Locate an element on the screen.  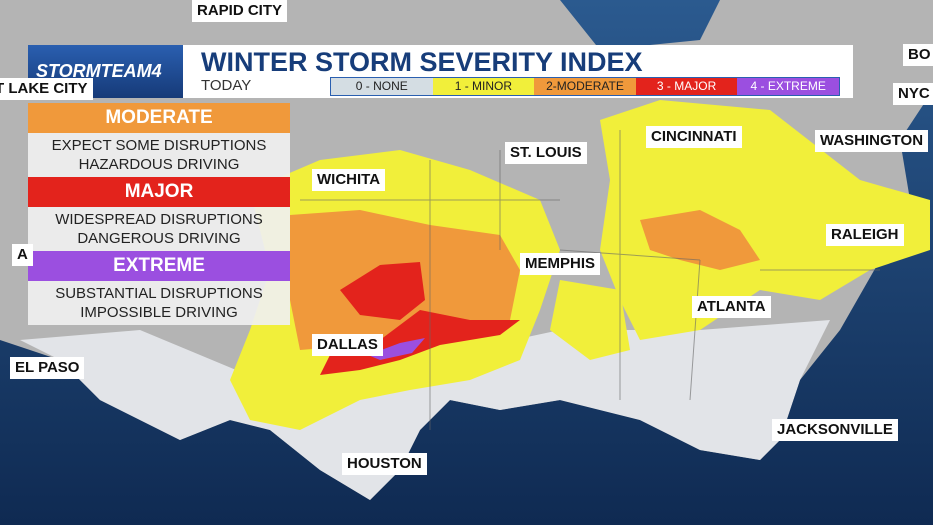
scale-item: 0 - NONE is located at coordinates (382, 86).